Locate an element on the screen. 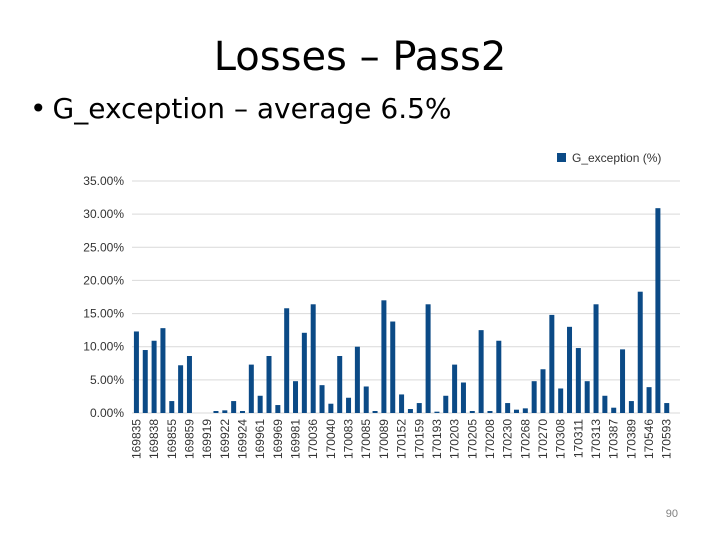 This screenshot has height=540, width=720. x-tick-label: 169835 is located at coordinates (136, 439).